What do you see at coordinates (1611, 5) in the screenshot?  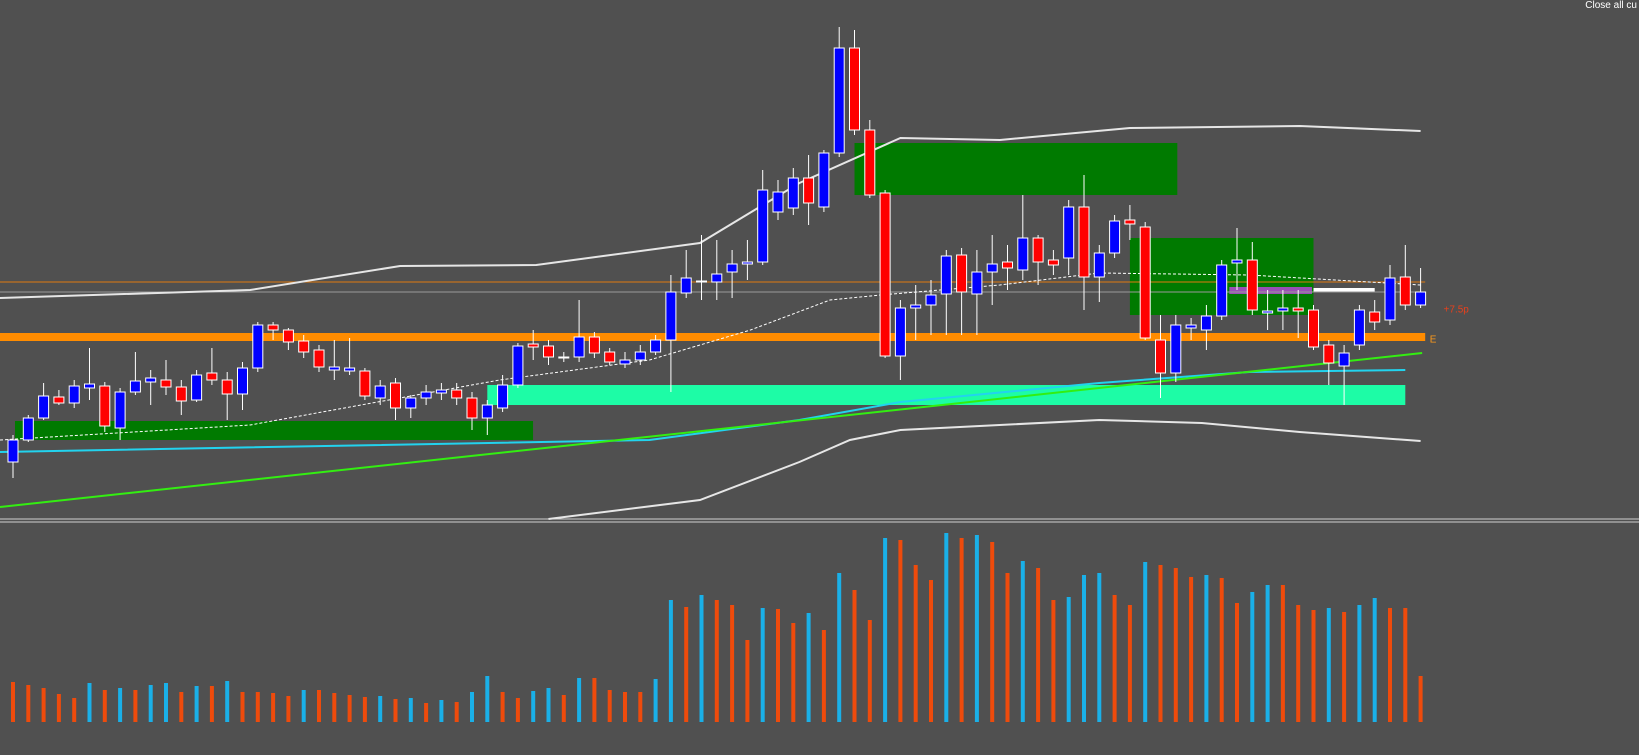 I see `close-all-button: Close all cu` at bounding box center [1611, 5].